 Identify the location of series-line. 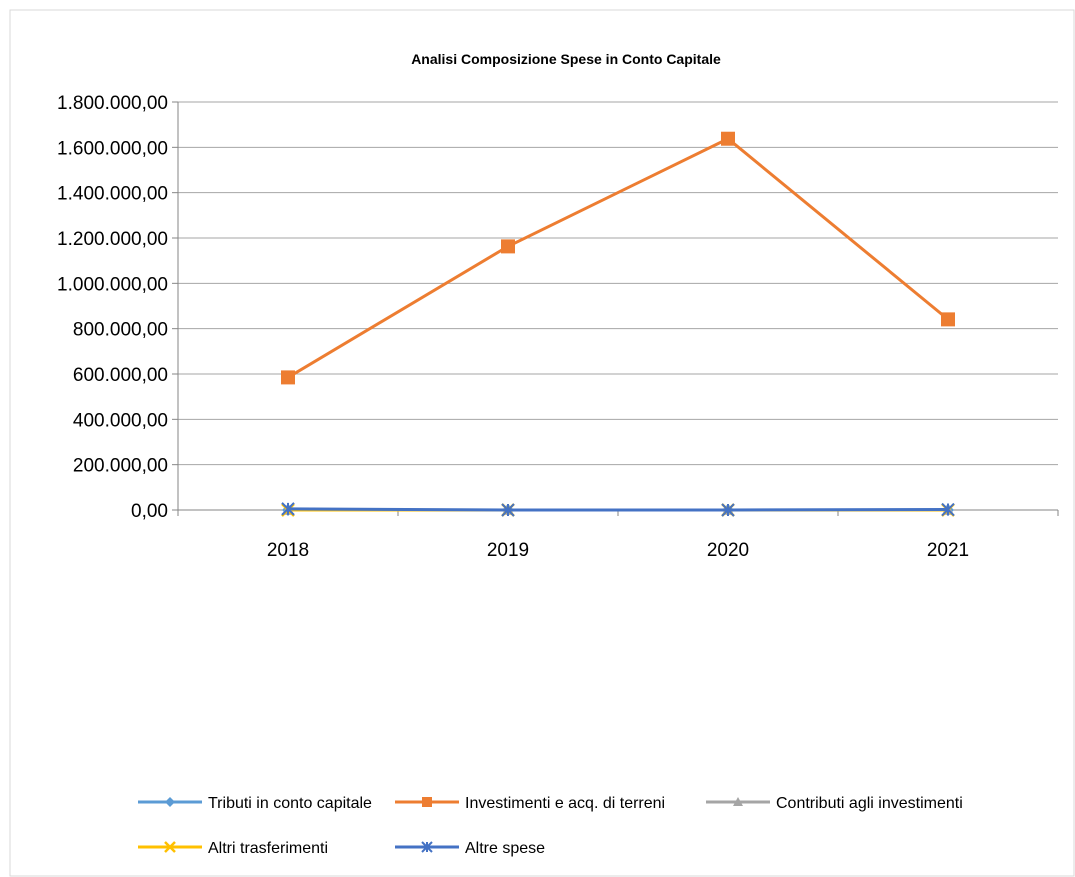
(618, 509).